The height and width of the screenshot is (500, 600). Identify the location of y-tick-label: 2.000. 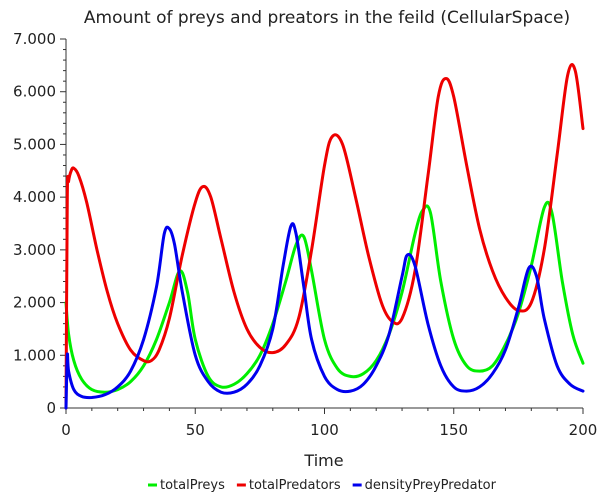
(34, 303).